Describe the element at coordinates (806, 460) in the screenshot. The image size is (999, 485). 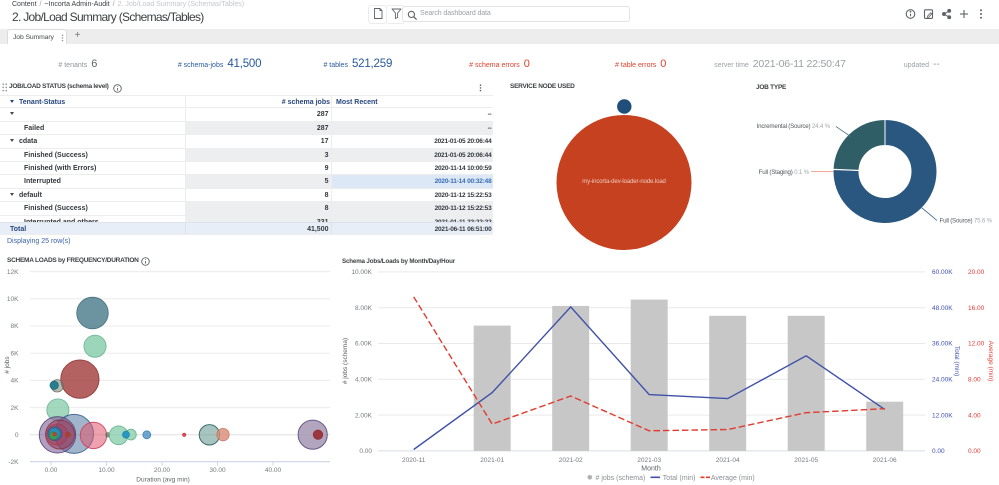
I see `svg-text: 2021-05` at that location.